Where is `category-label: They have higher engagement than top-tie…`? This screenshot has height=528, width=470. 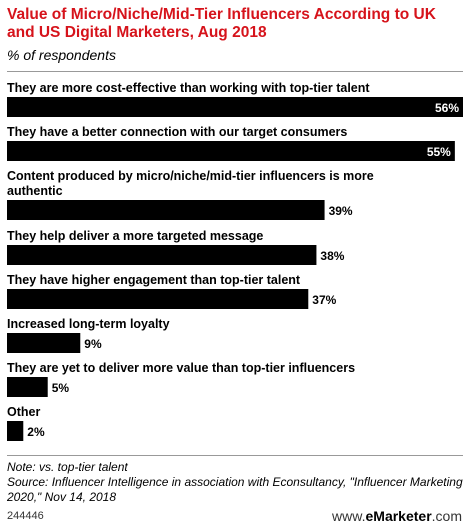
category-label: They have higher engagement than top-tie… is located at coordinates (154, 280).